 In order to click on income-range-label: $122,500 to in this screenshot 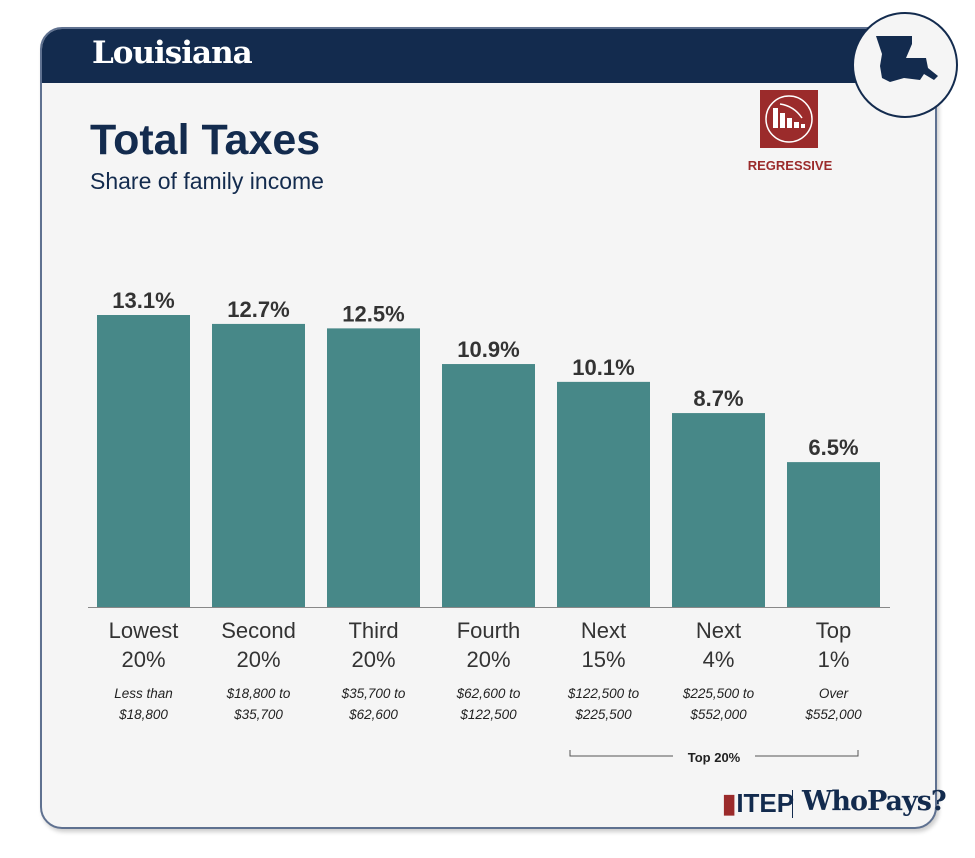, I will do `click(603, 693)`.